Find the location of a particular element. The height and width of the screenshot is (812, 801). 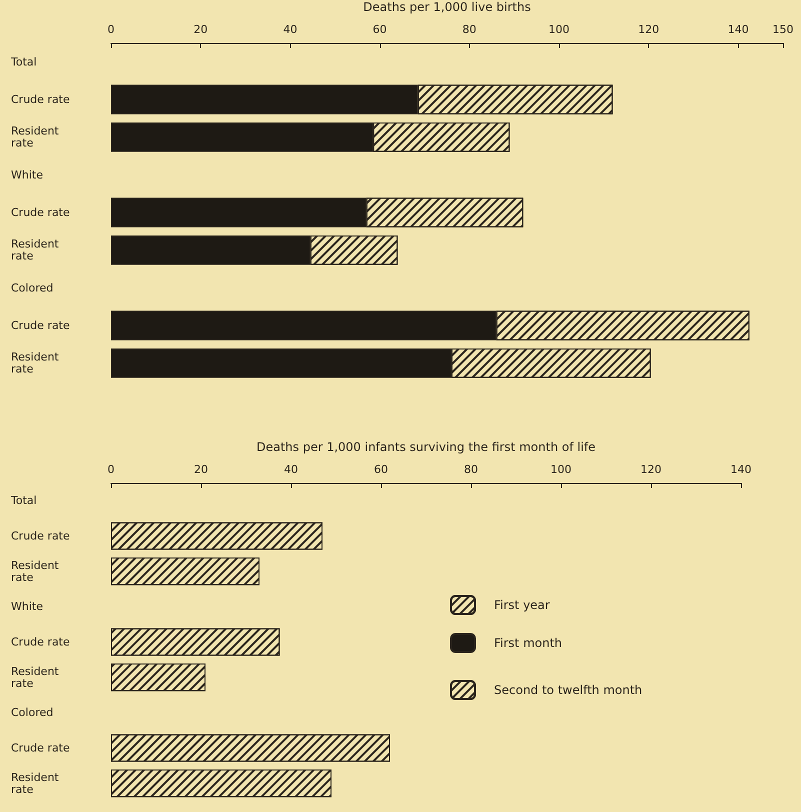

x-tick-label: 150 is located at coordinates (783, 29).